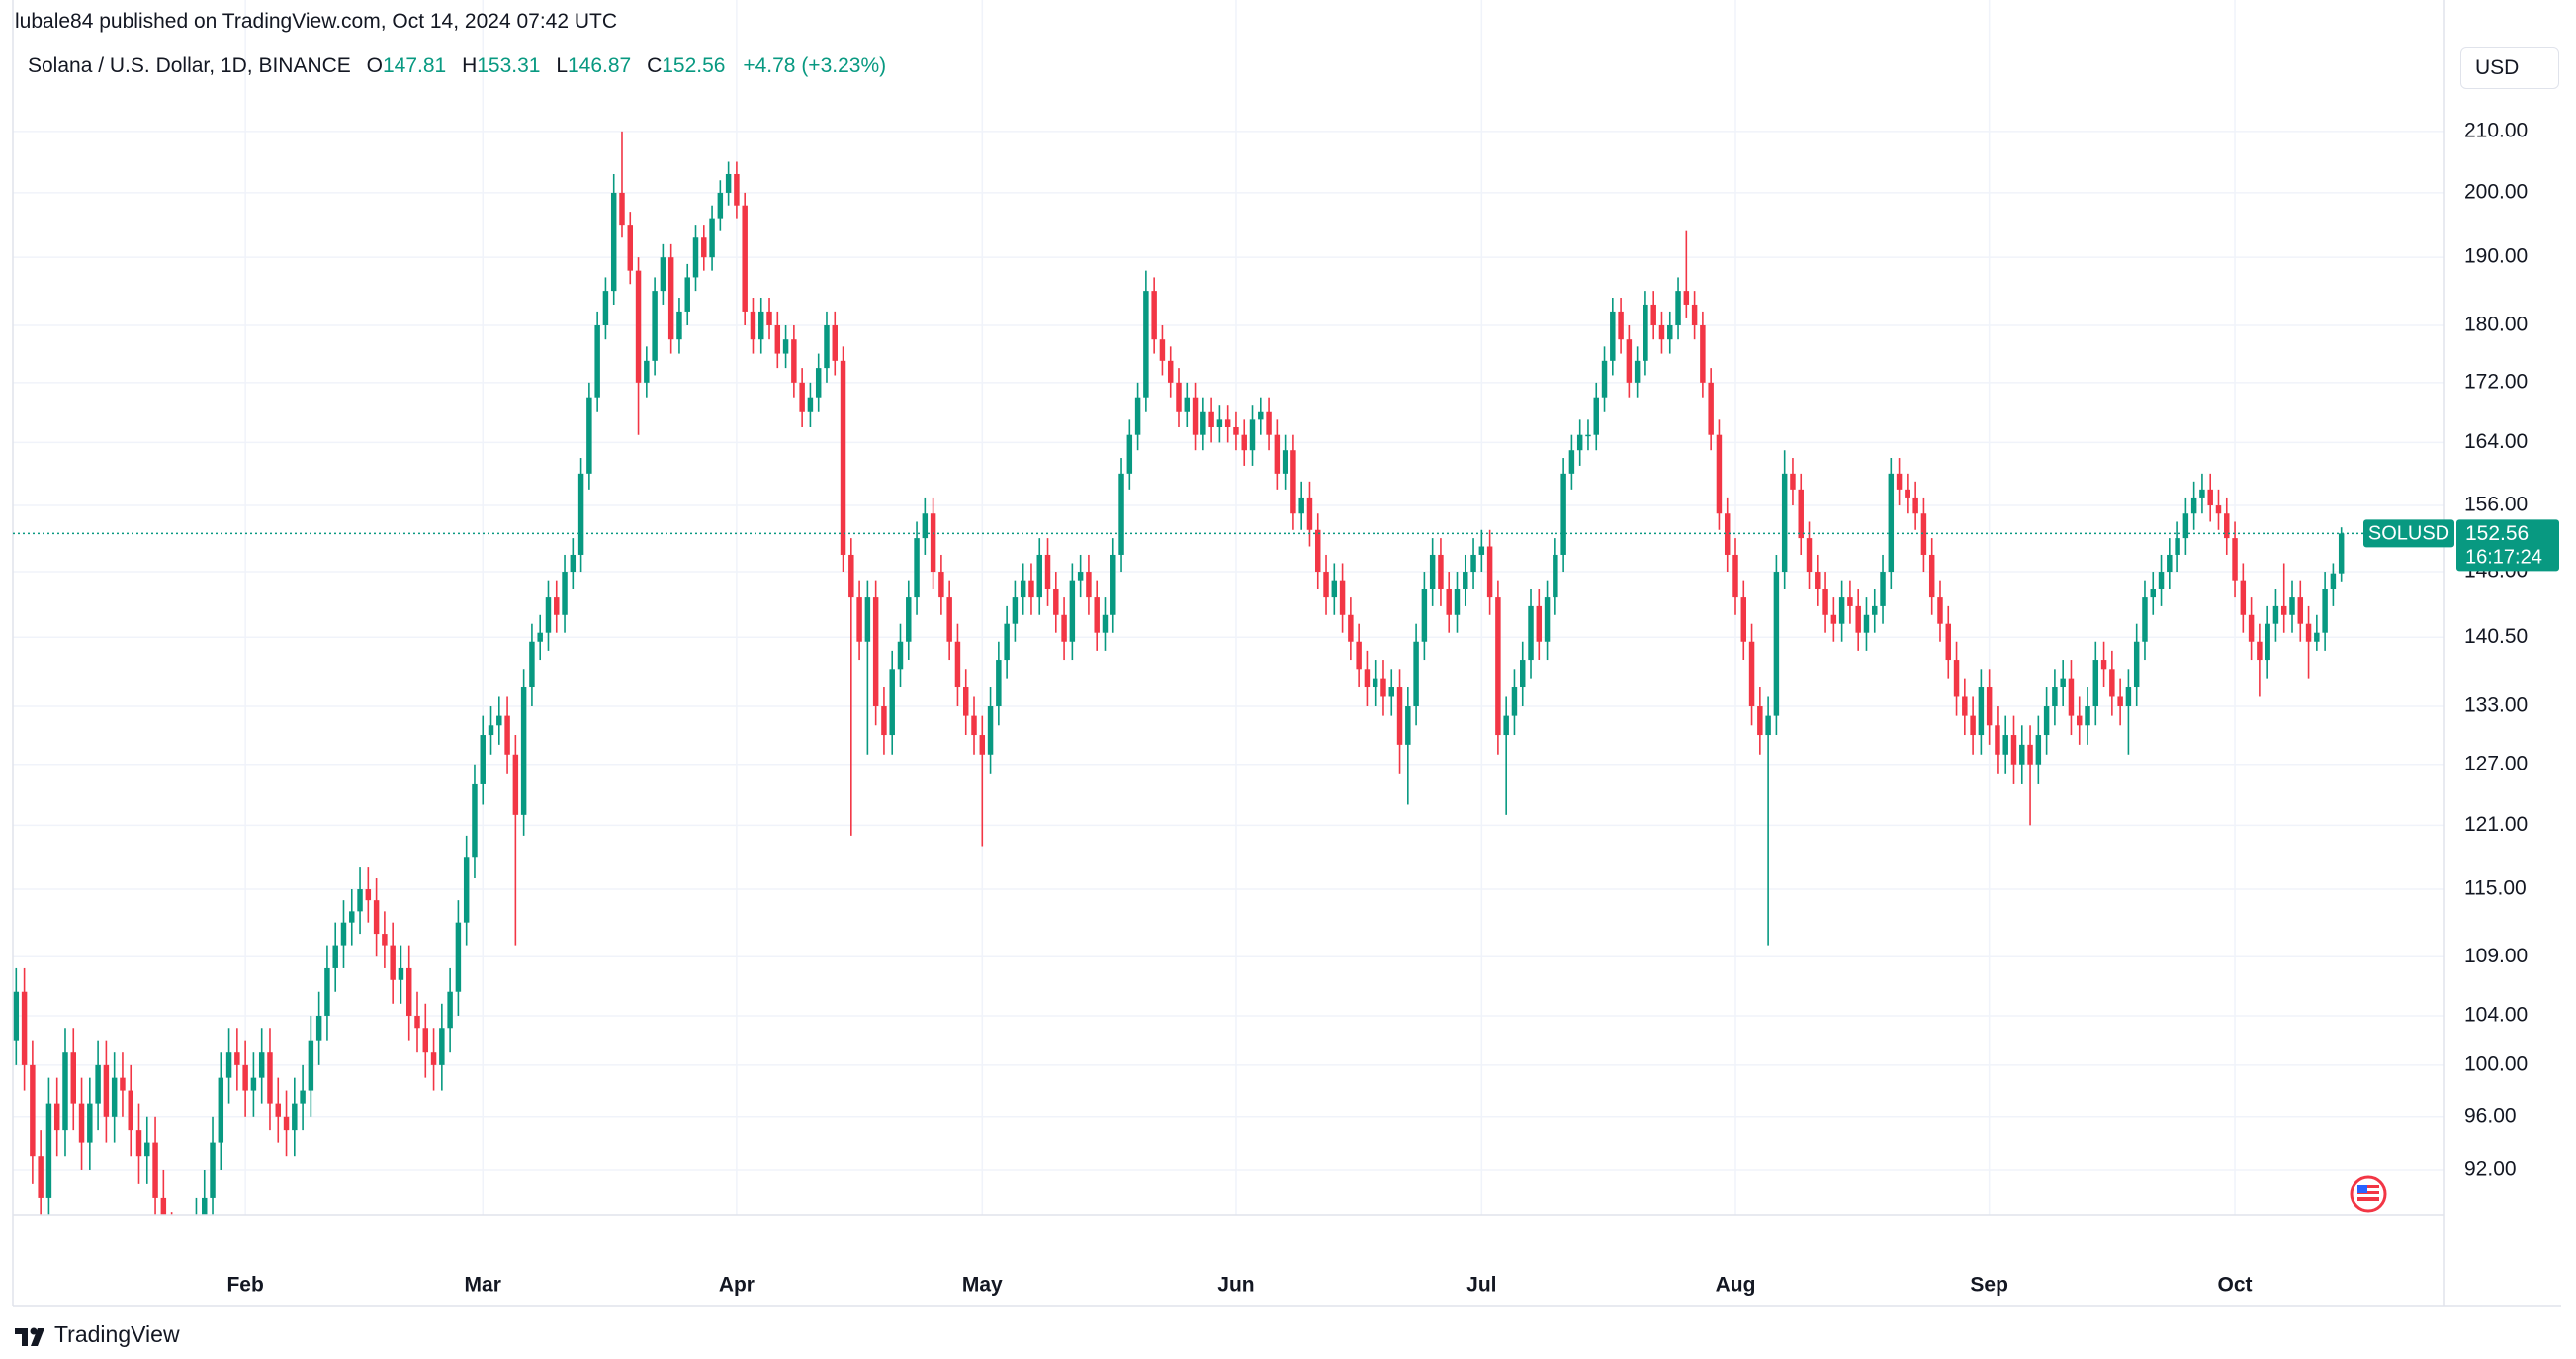 The height and width of the screenshot is (1359, 2576). What do you see at coordinates (694, 65) in the screenshot?
I see `ohlc-value: 152.56` at bounding box center [694, 65].